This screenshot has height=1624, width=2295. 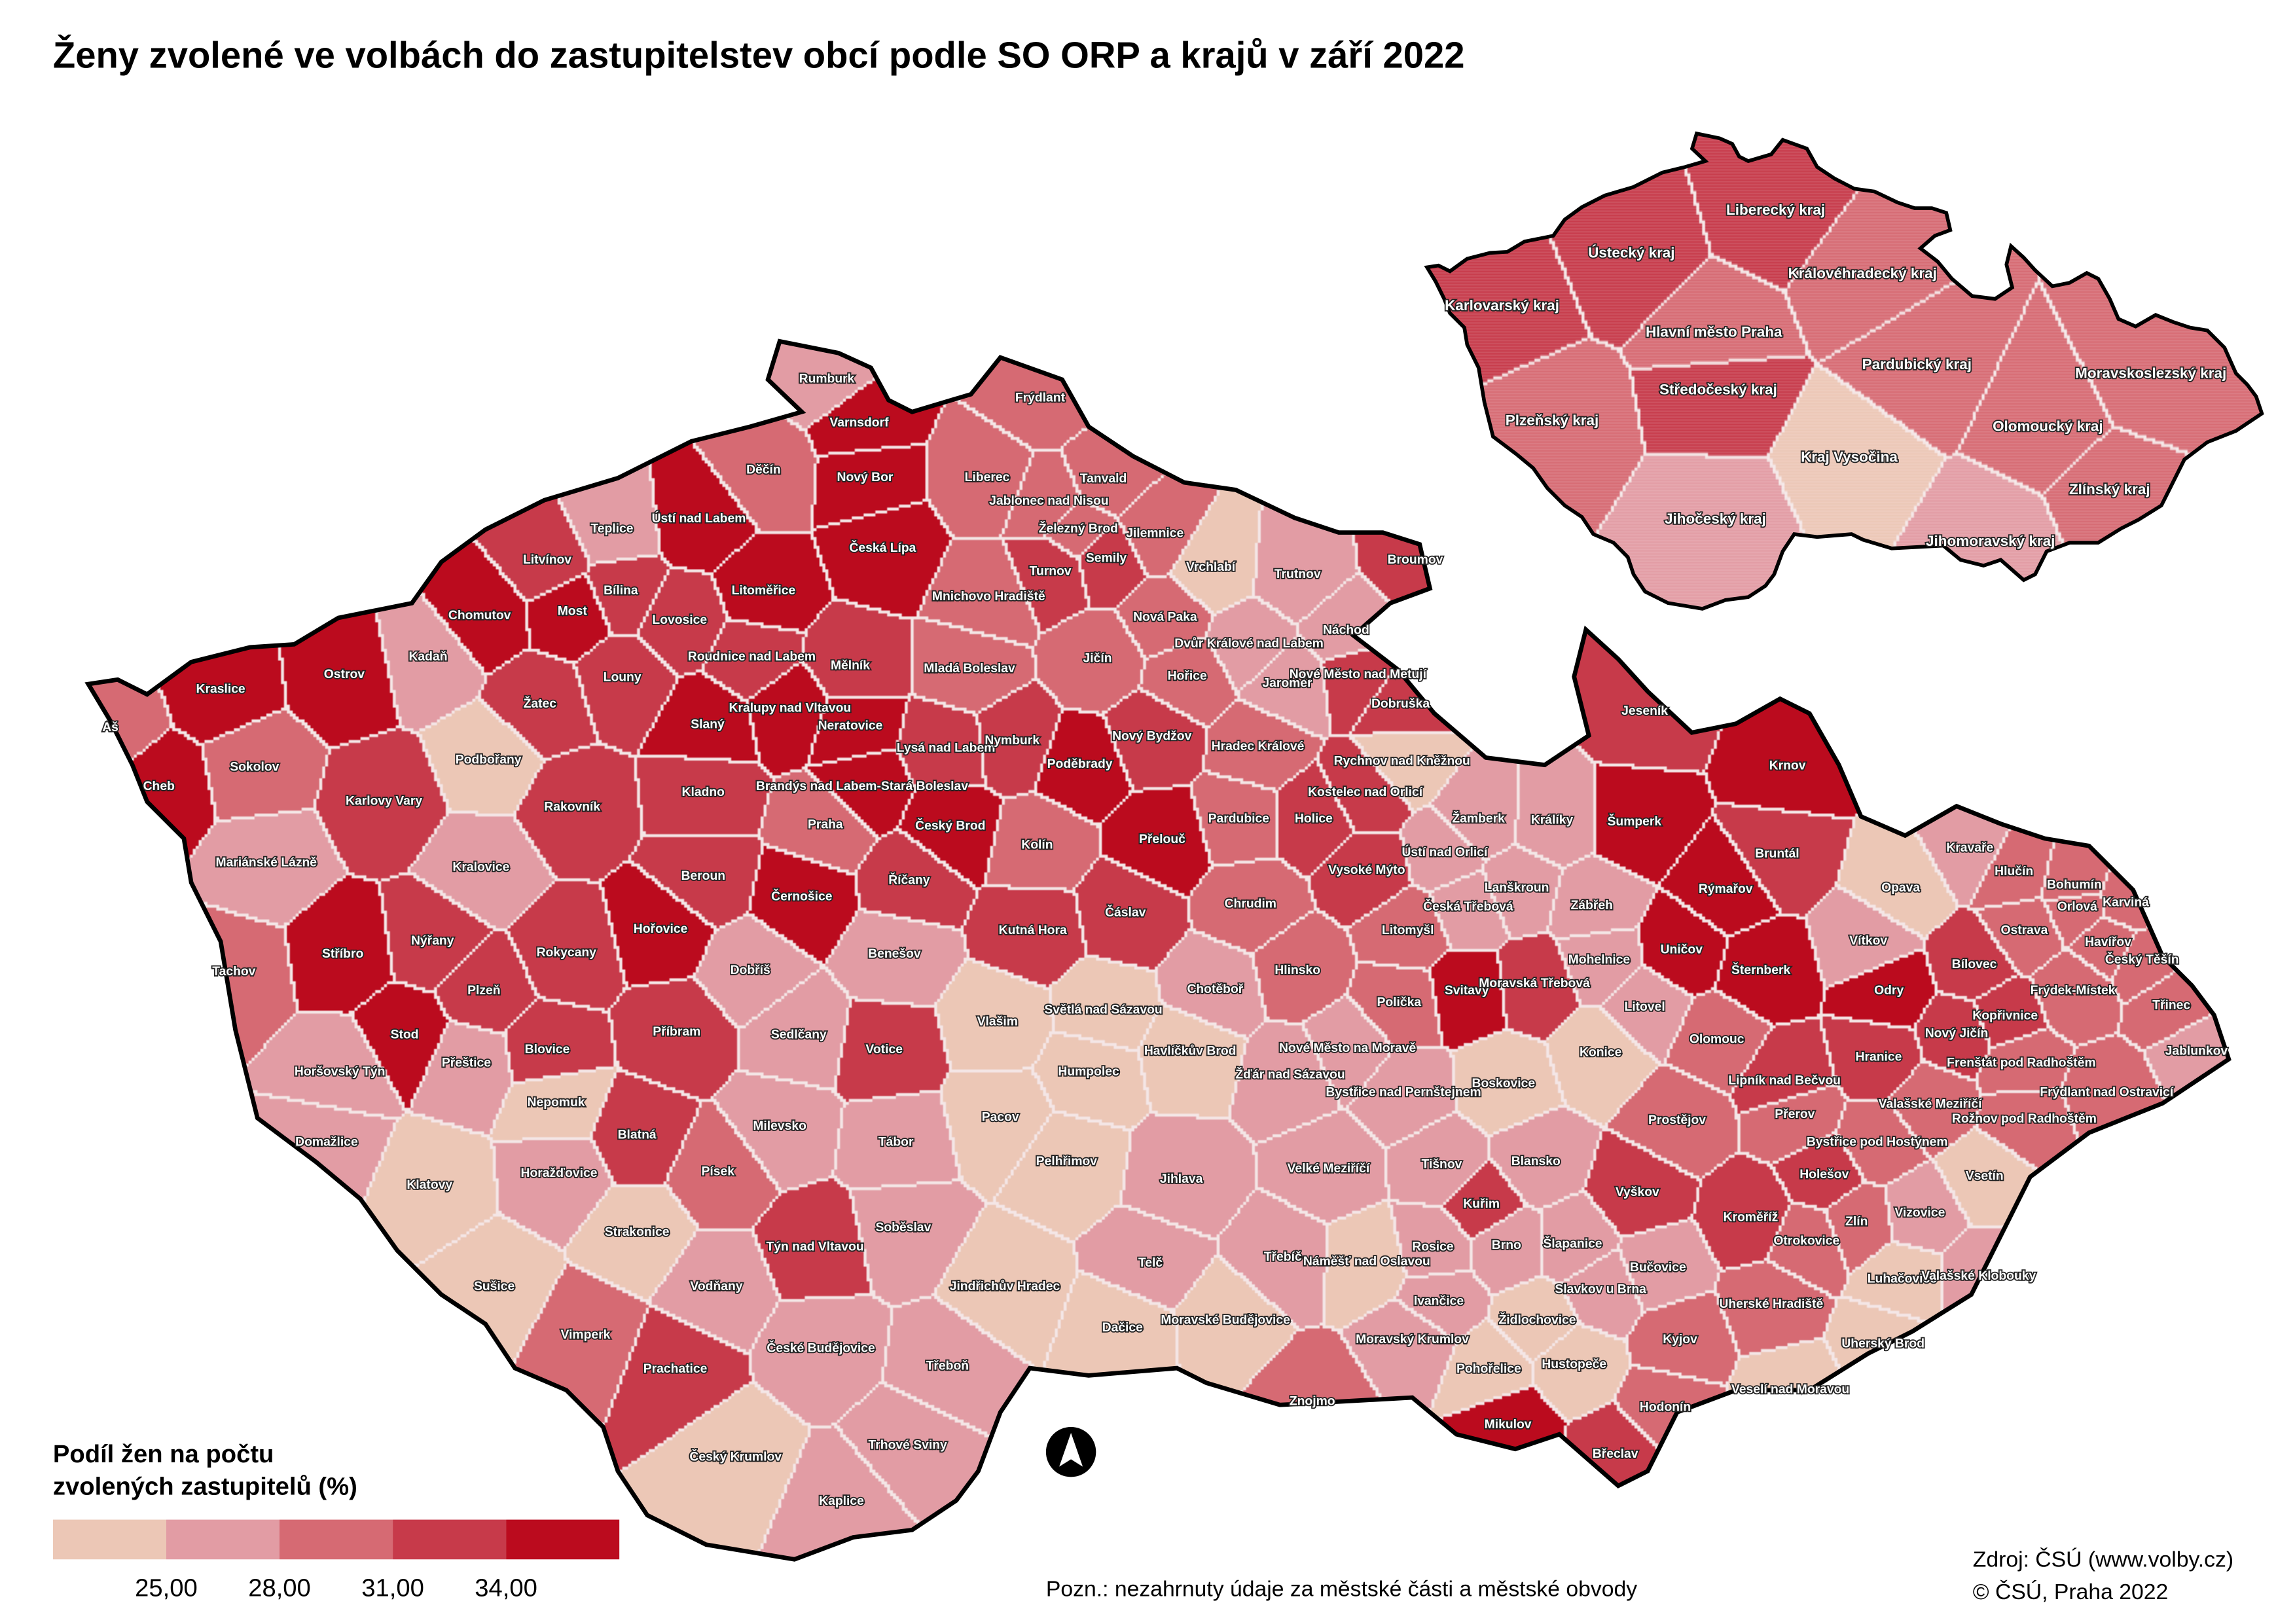 I want to click on orp-label: Uničov, so click(x=1682, y=949).